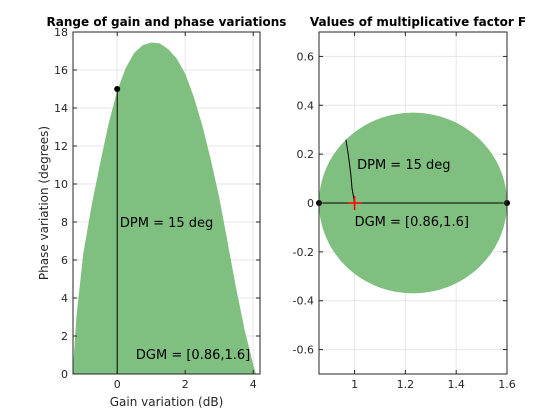 The width and height of the screenshot is (560, 420). Describe the element at coordinates (456, 384) in the screenshot. I see `x-tick-label: 1.4` at that location.